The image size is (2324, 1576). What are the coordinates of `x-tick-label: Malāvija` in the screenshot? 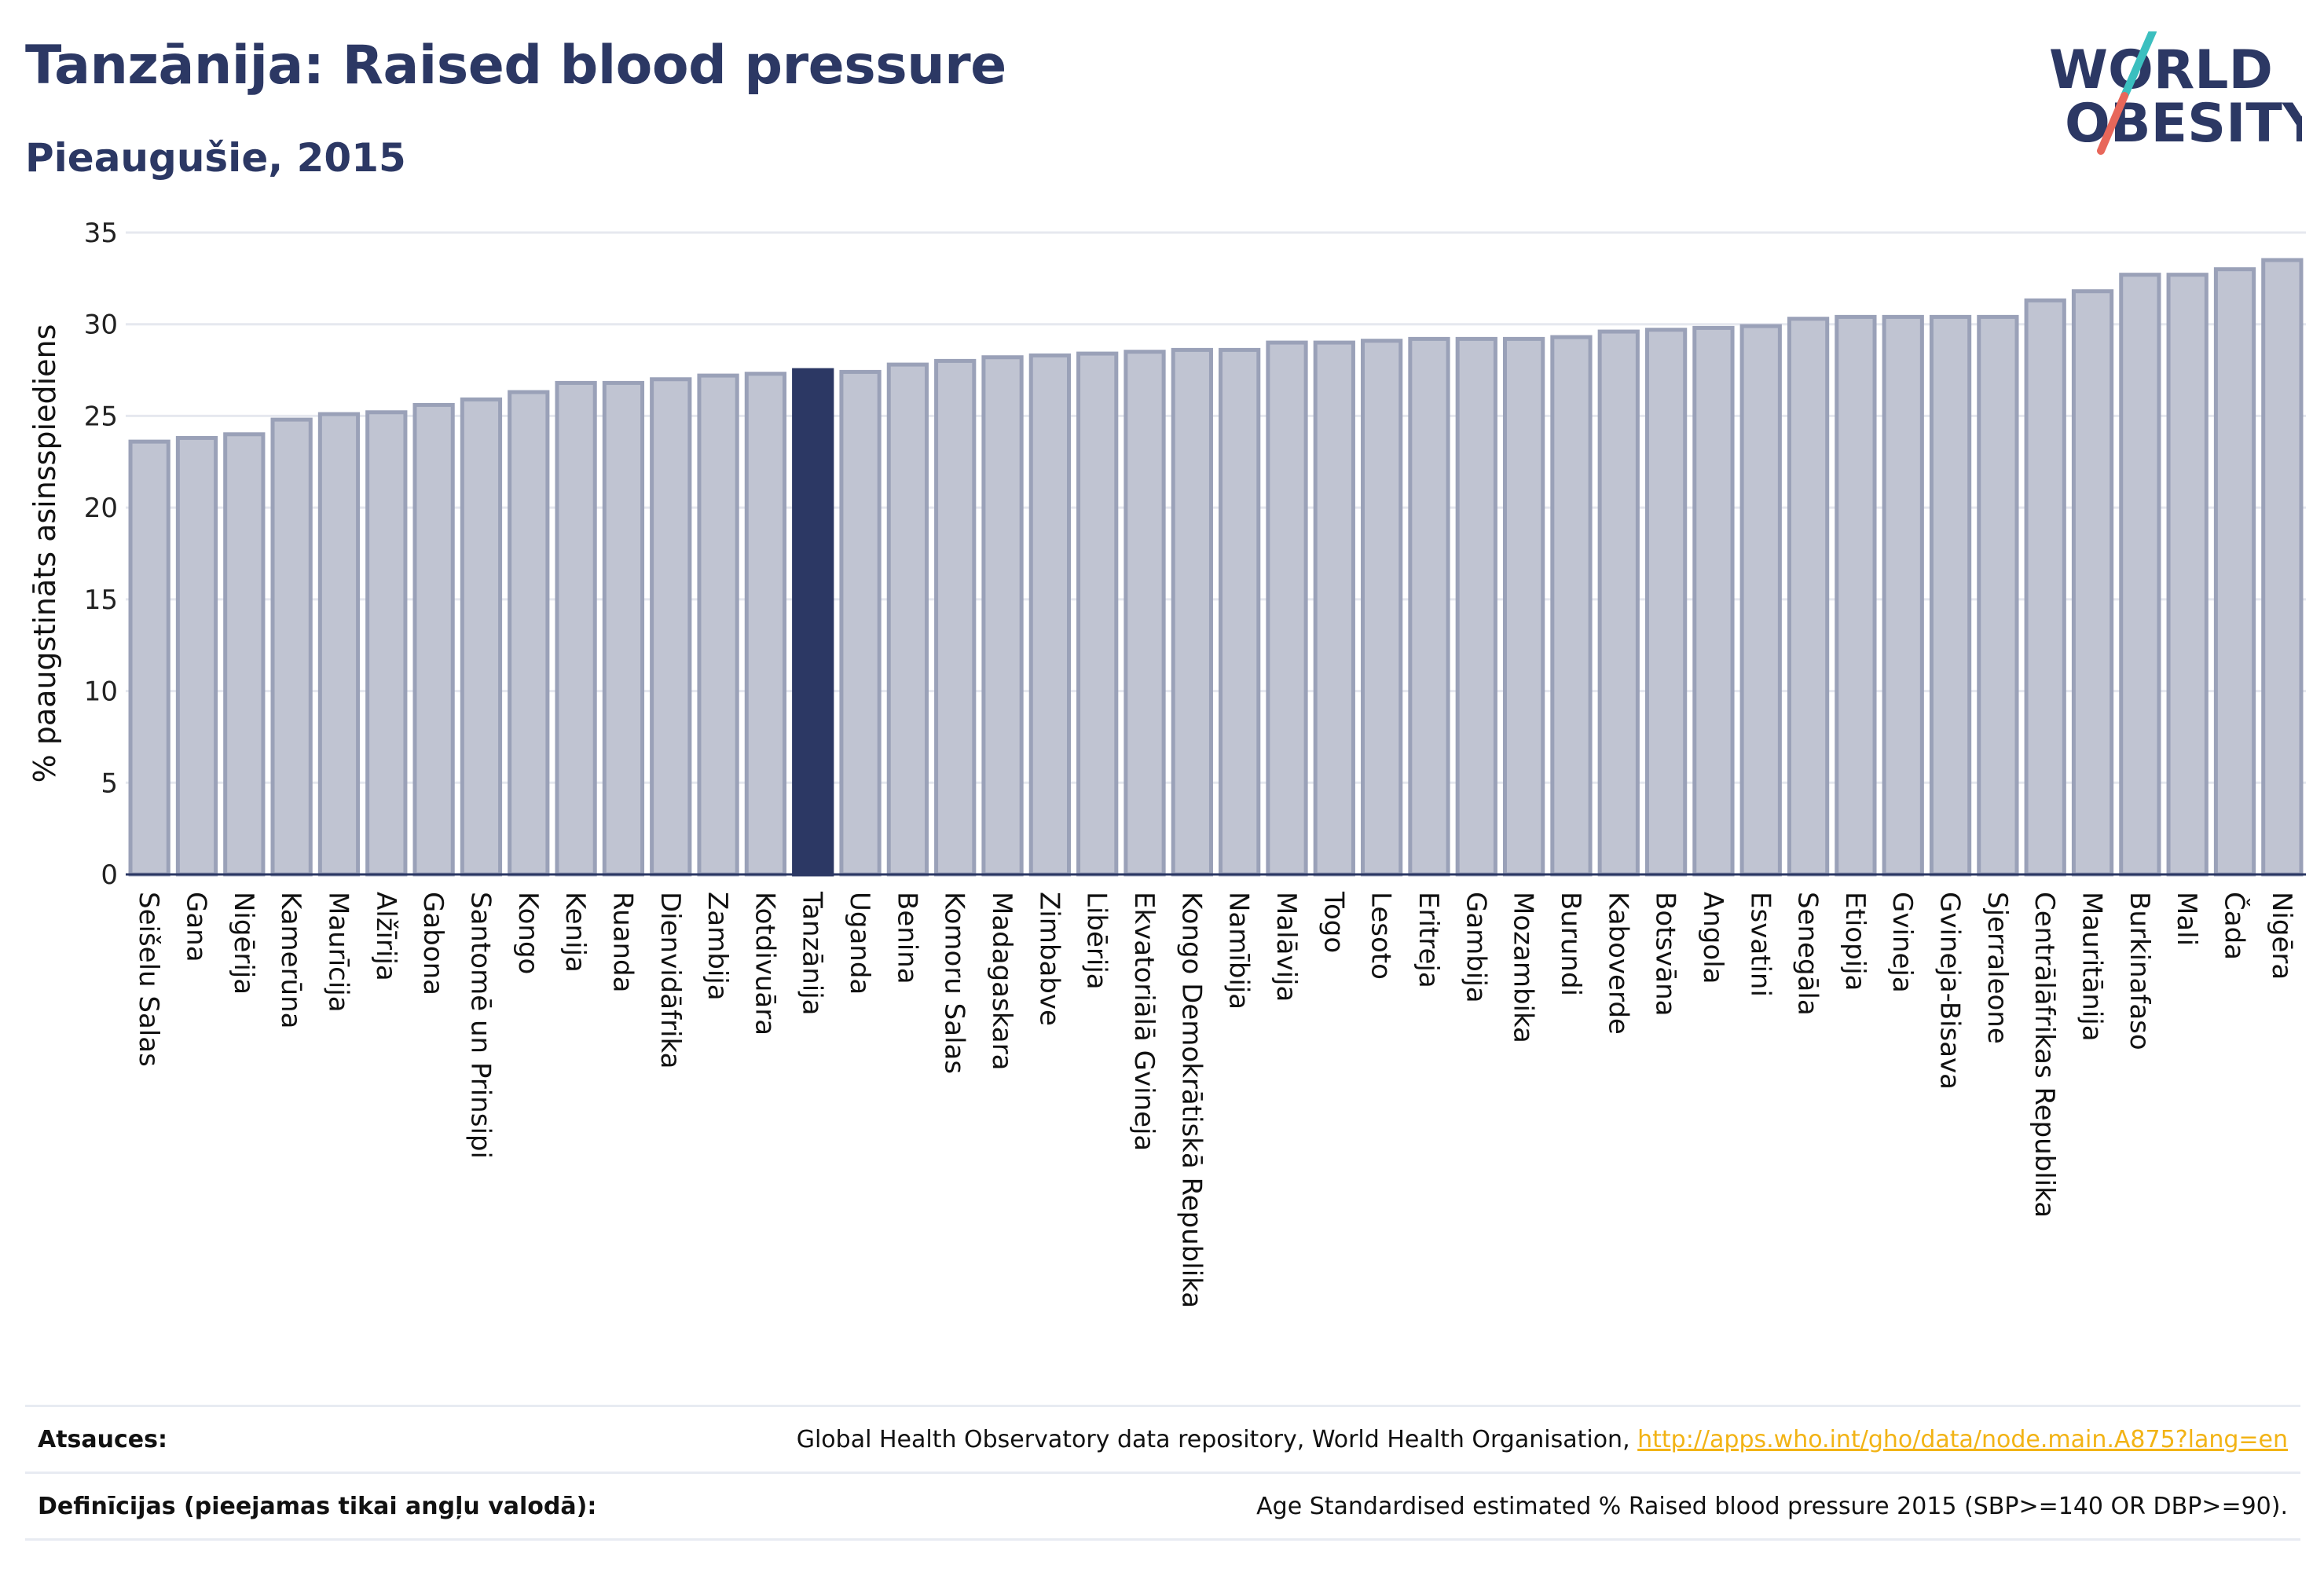 It's located at (1286, 947).